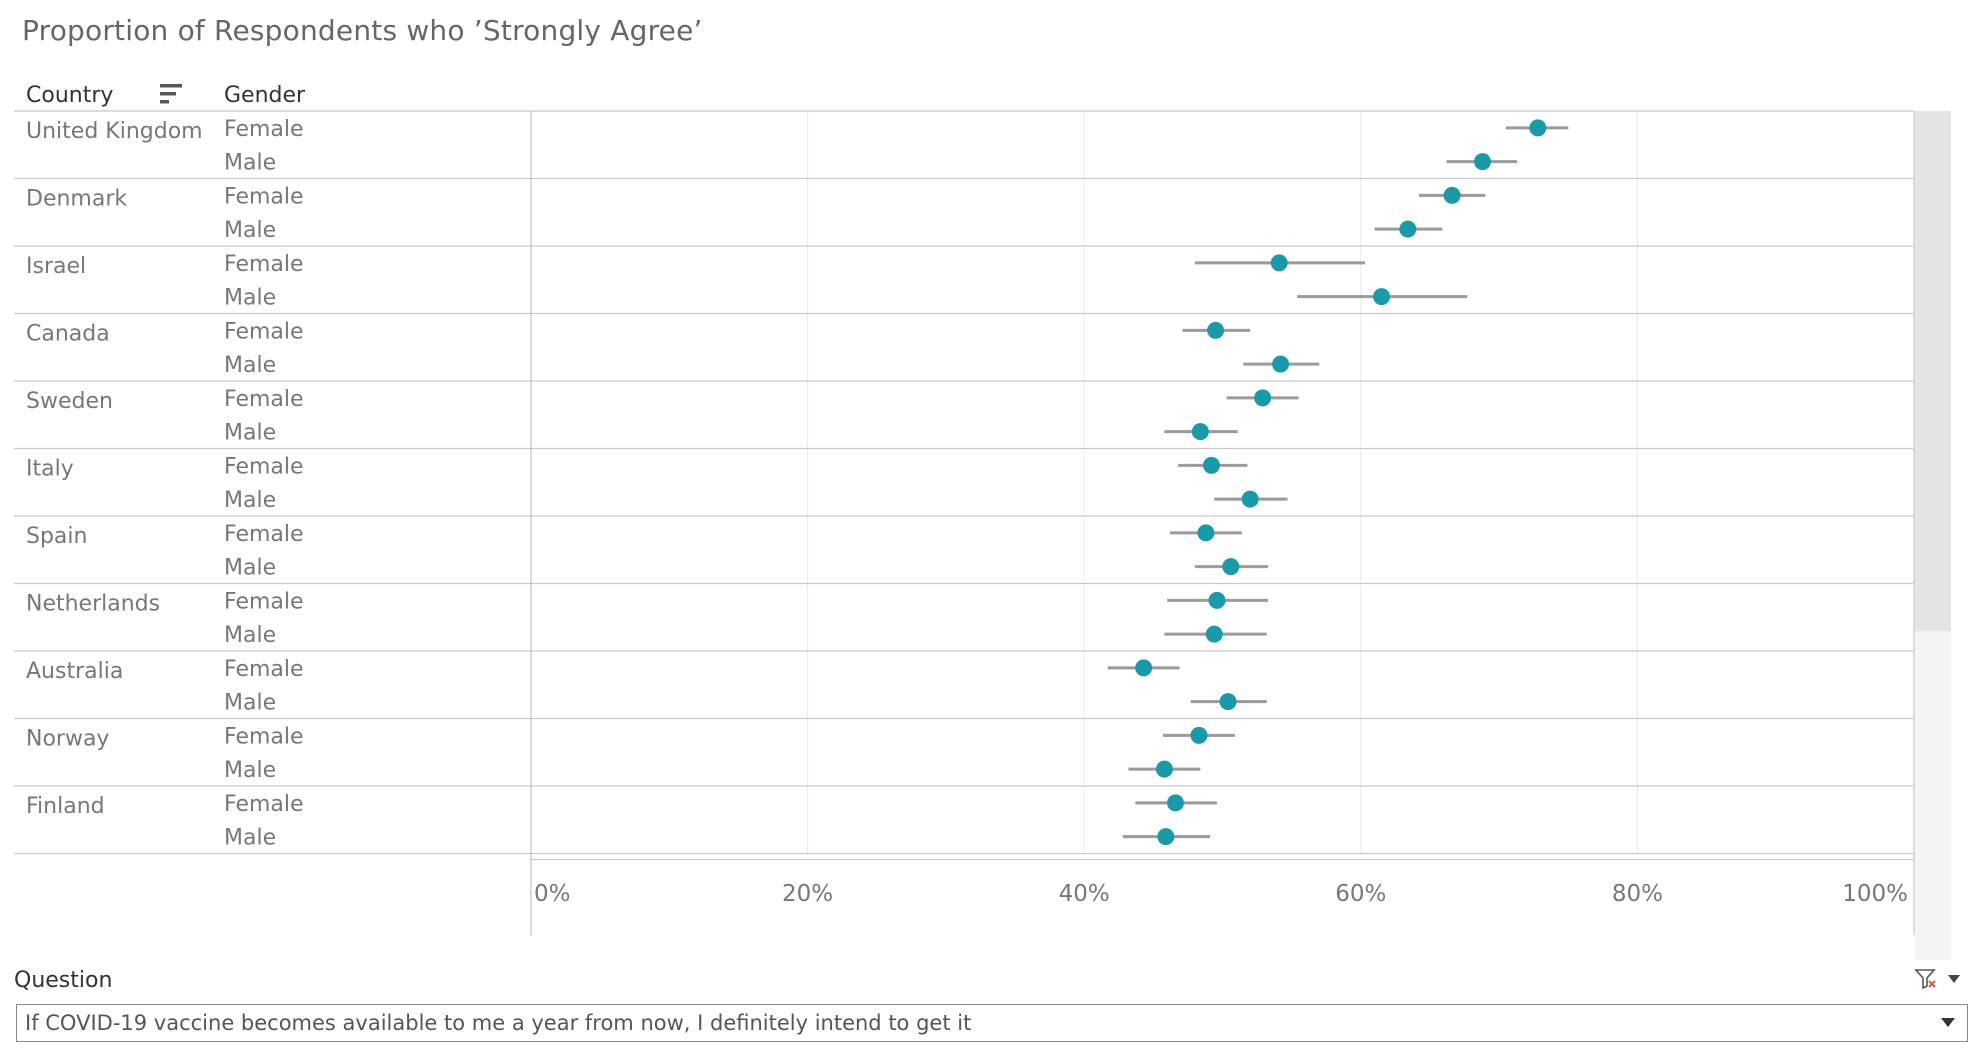 The height and width of the screenshot is (1061, 1974). What do you see at coordinates (50, 469) in the screenshot?
I see `country-label: Italy` at bounding box center [50, 469].